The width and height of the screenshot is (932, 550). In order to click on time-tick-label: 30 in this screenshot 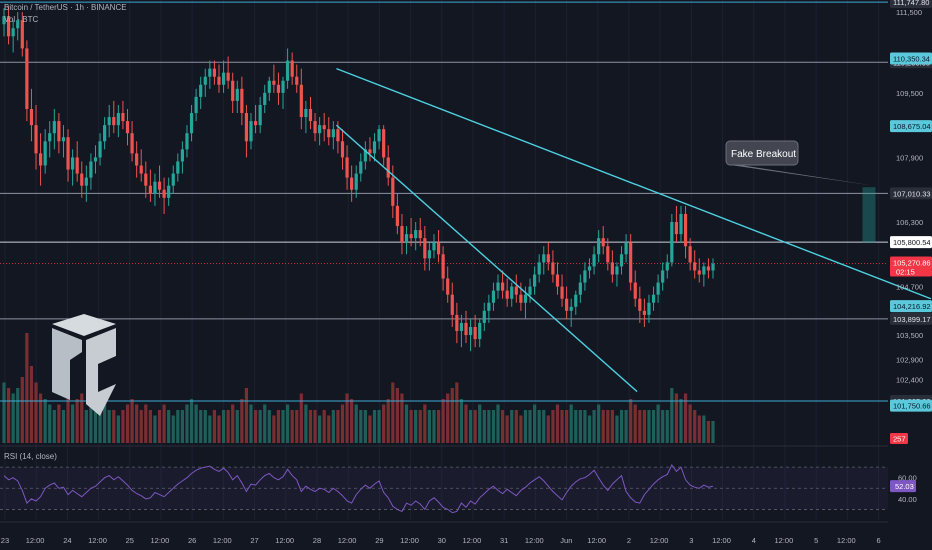, I will do `click(442, 540)`.